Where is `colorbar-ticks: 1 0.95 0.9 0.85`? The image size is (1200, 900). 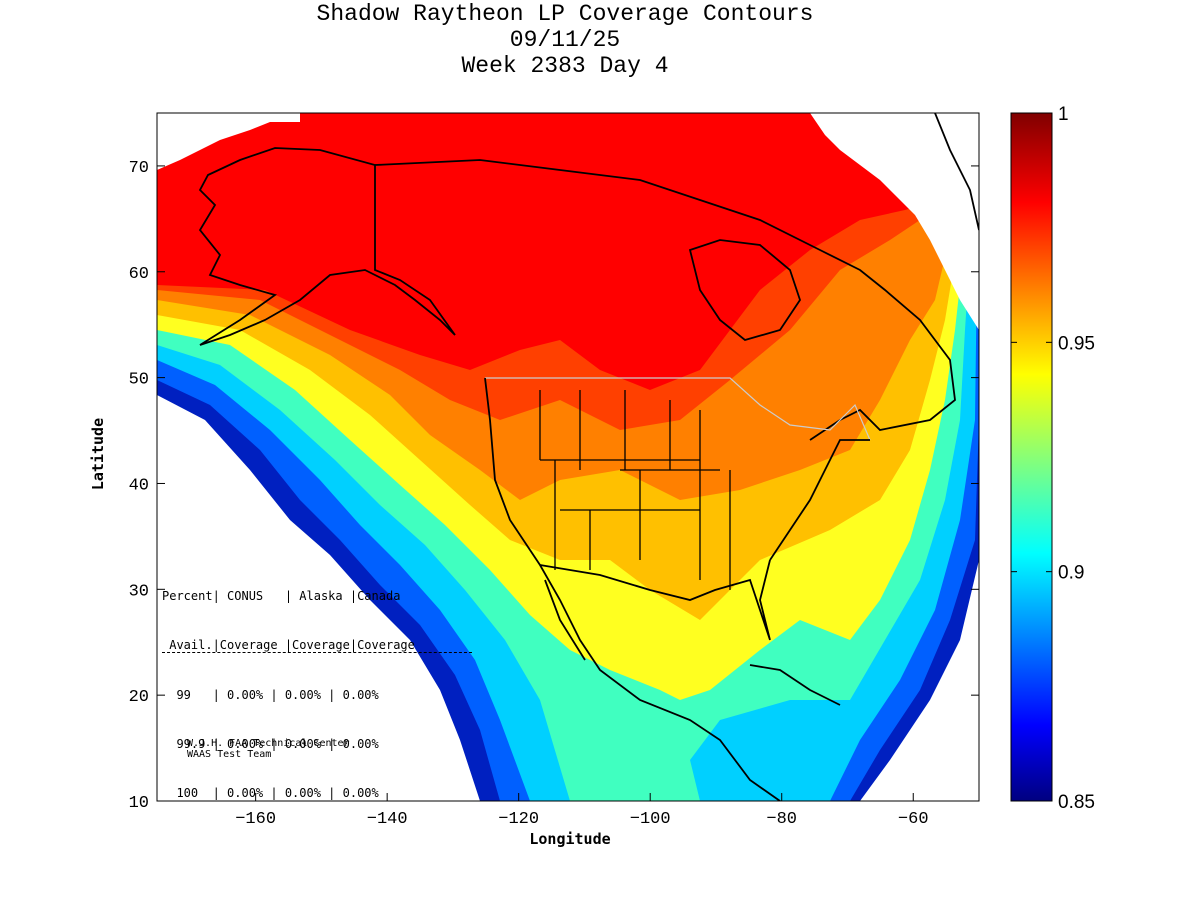 colorbar-ticks: 1 0.95 0.9 0.85 is located at coordinates (1053, 458).